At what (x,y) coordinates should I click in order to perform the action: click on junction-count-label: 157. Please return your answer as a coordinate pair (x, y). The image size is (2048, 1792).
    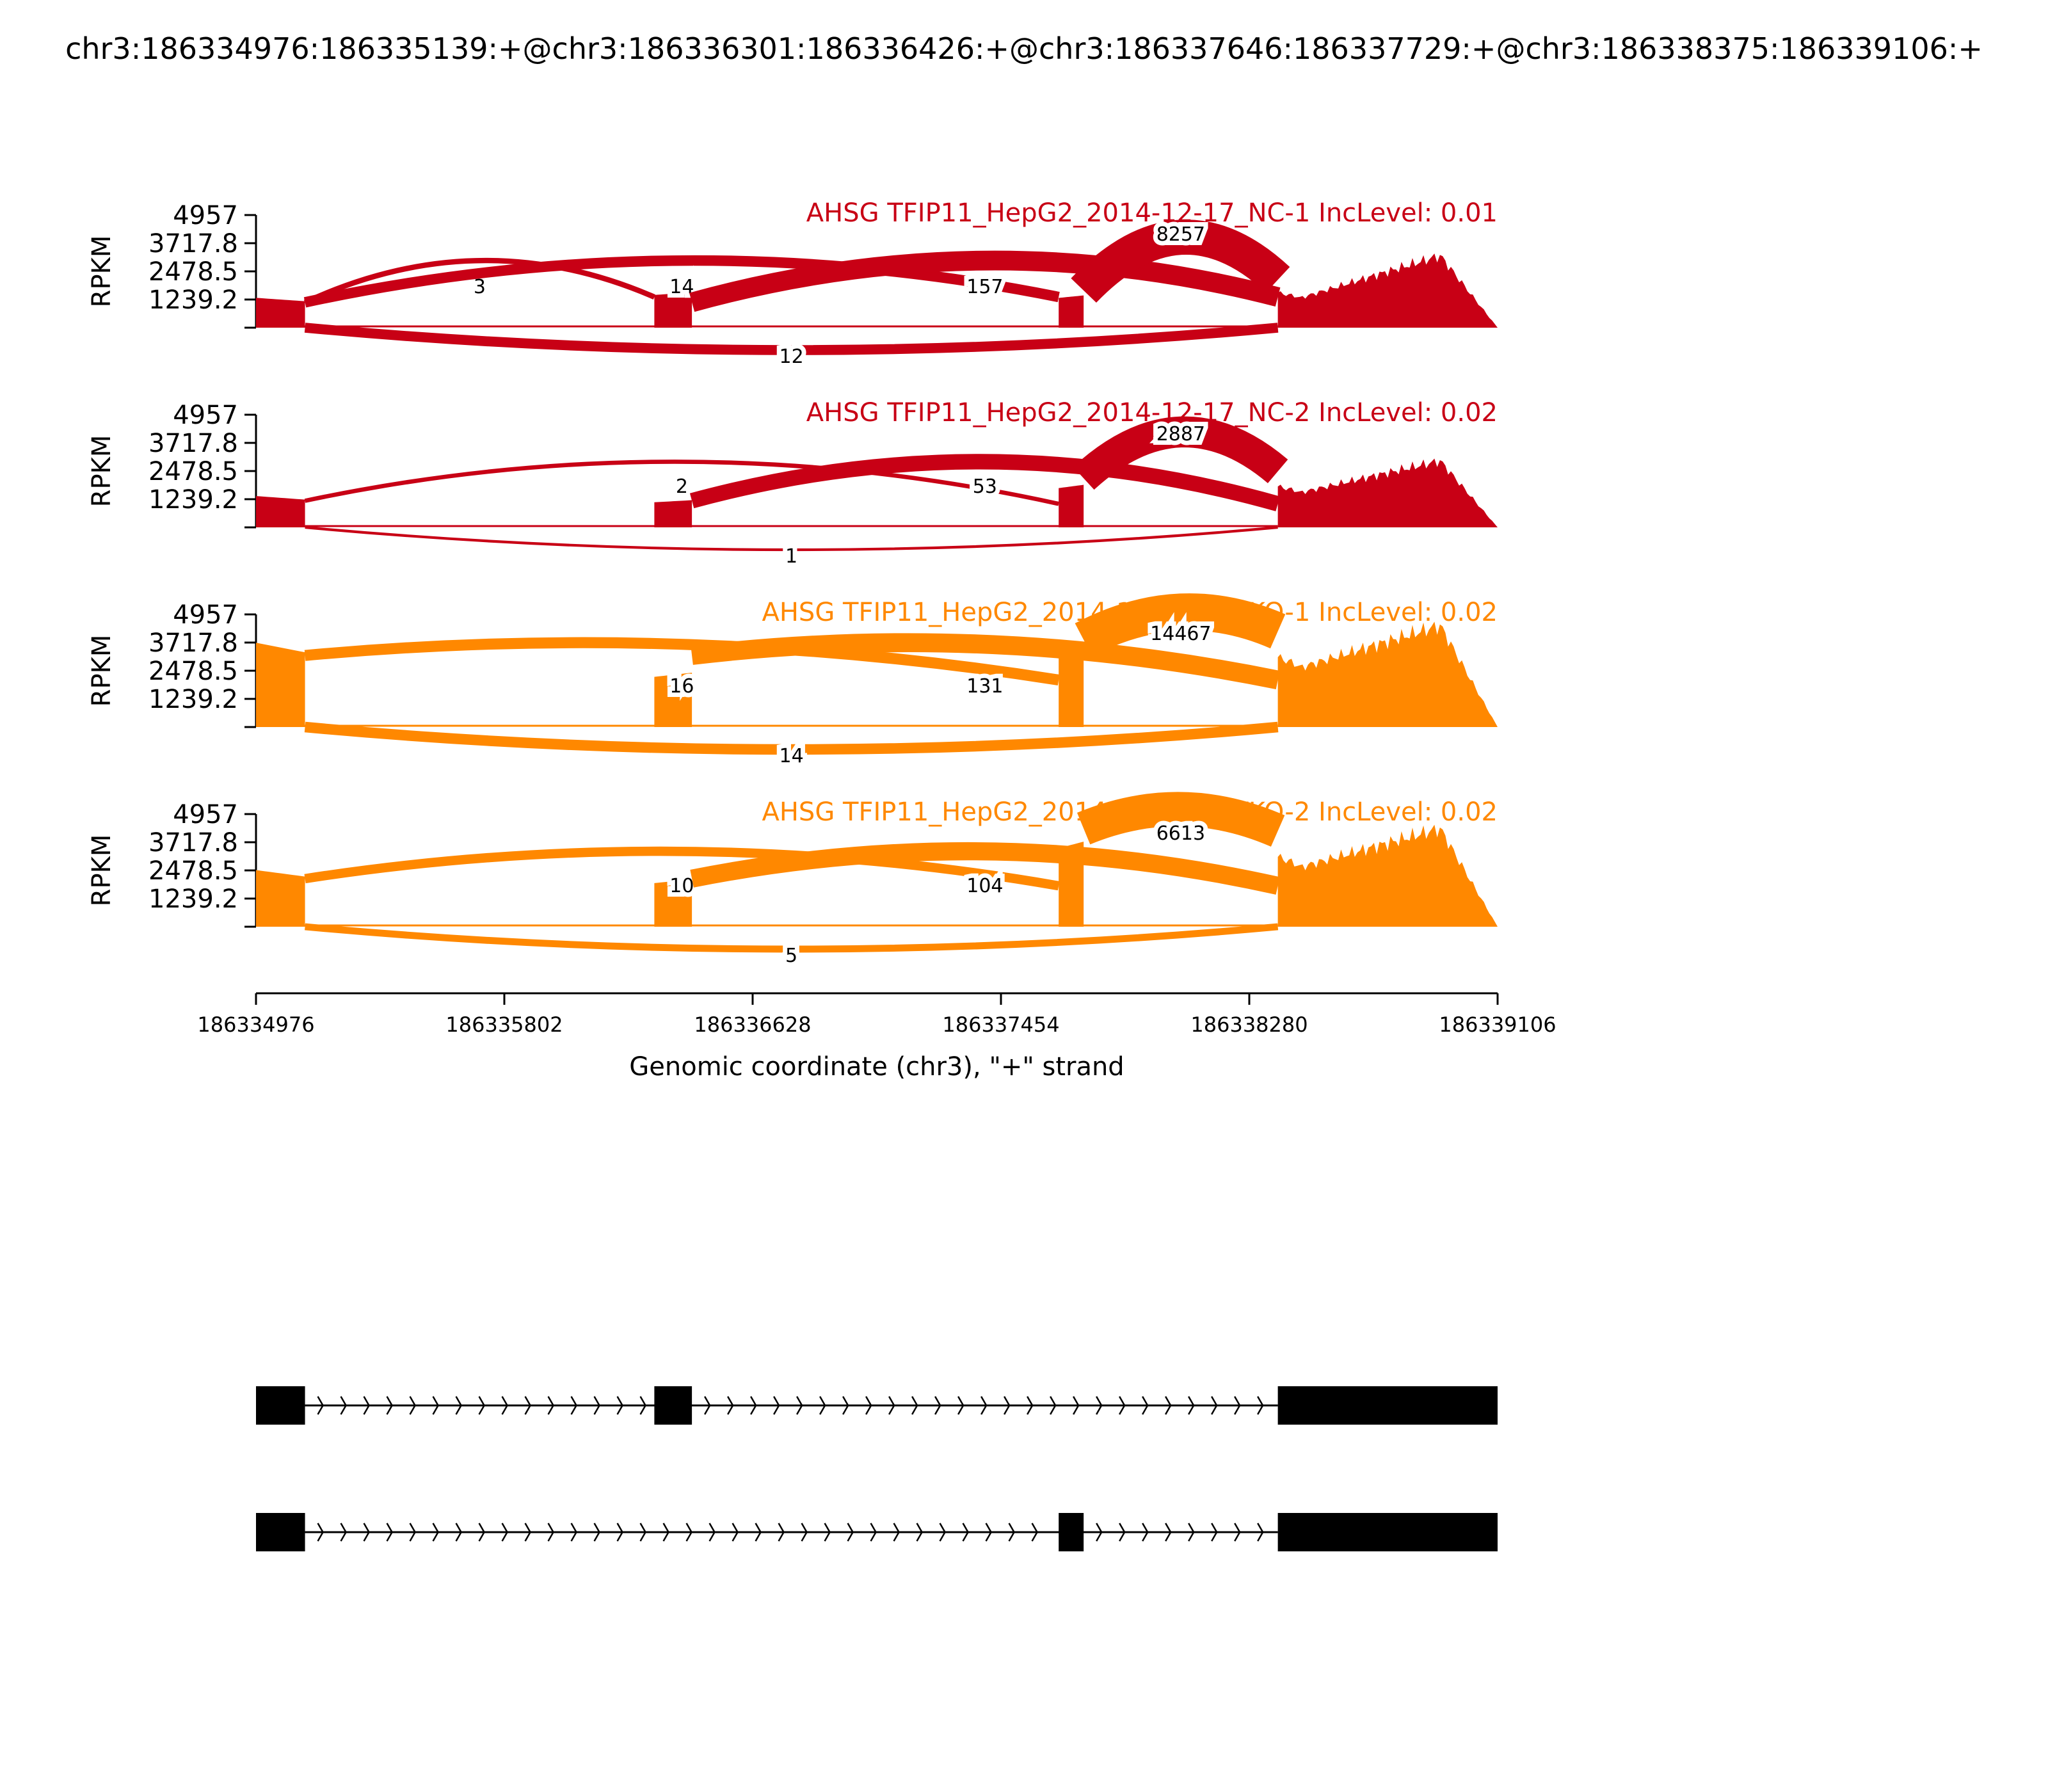
    Looking at the image, I should click on (984, 287).